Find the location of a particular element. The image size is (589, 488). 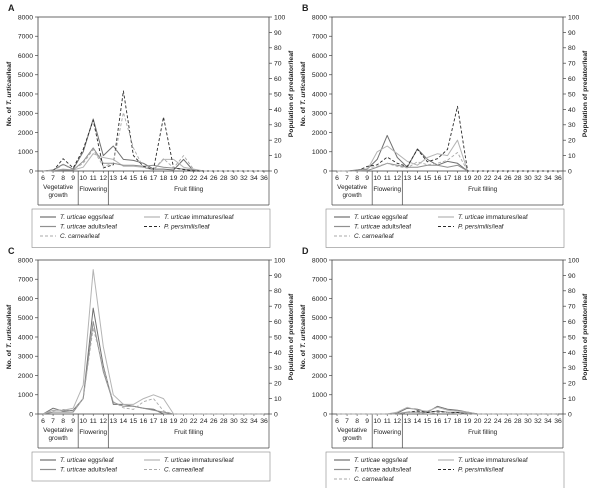

left-tick-label: 6000 is located at coordinates (319, 56).